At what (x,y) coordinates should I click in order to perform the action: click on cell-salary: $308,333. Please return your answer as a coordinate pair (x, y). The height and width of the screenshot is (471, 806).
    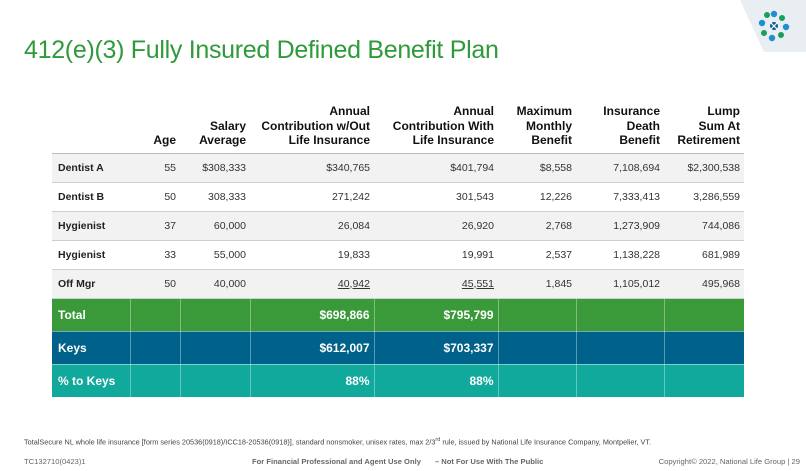
    Looking at the image, I should click on (215, 167).